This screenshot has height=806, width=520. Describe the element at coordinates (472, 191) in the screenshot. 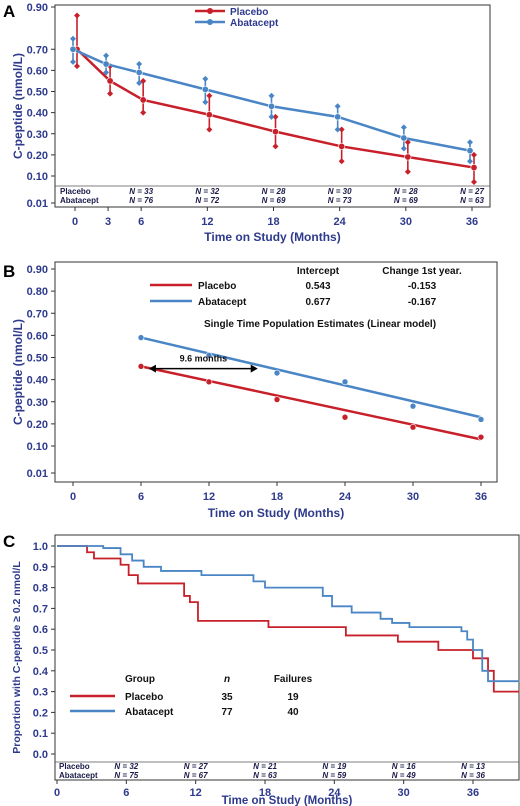

I see `ntable-cell: N = 27` at that location.